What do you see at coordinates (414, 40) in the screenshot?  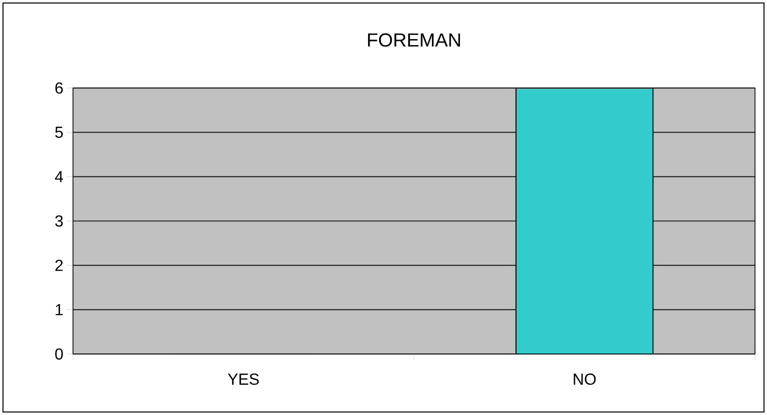 I see `chart-title: FOREMAN` at bounding box center [414, 40].